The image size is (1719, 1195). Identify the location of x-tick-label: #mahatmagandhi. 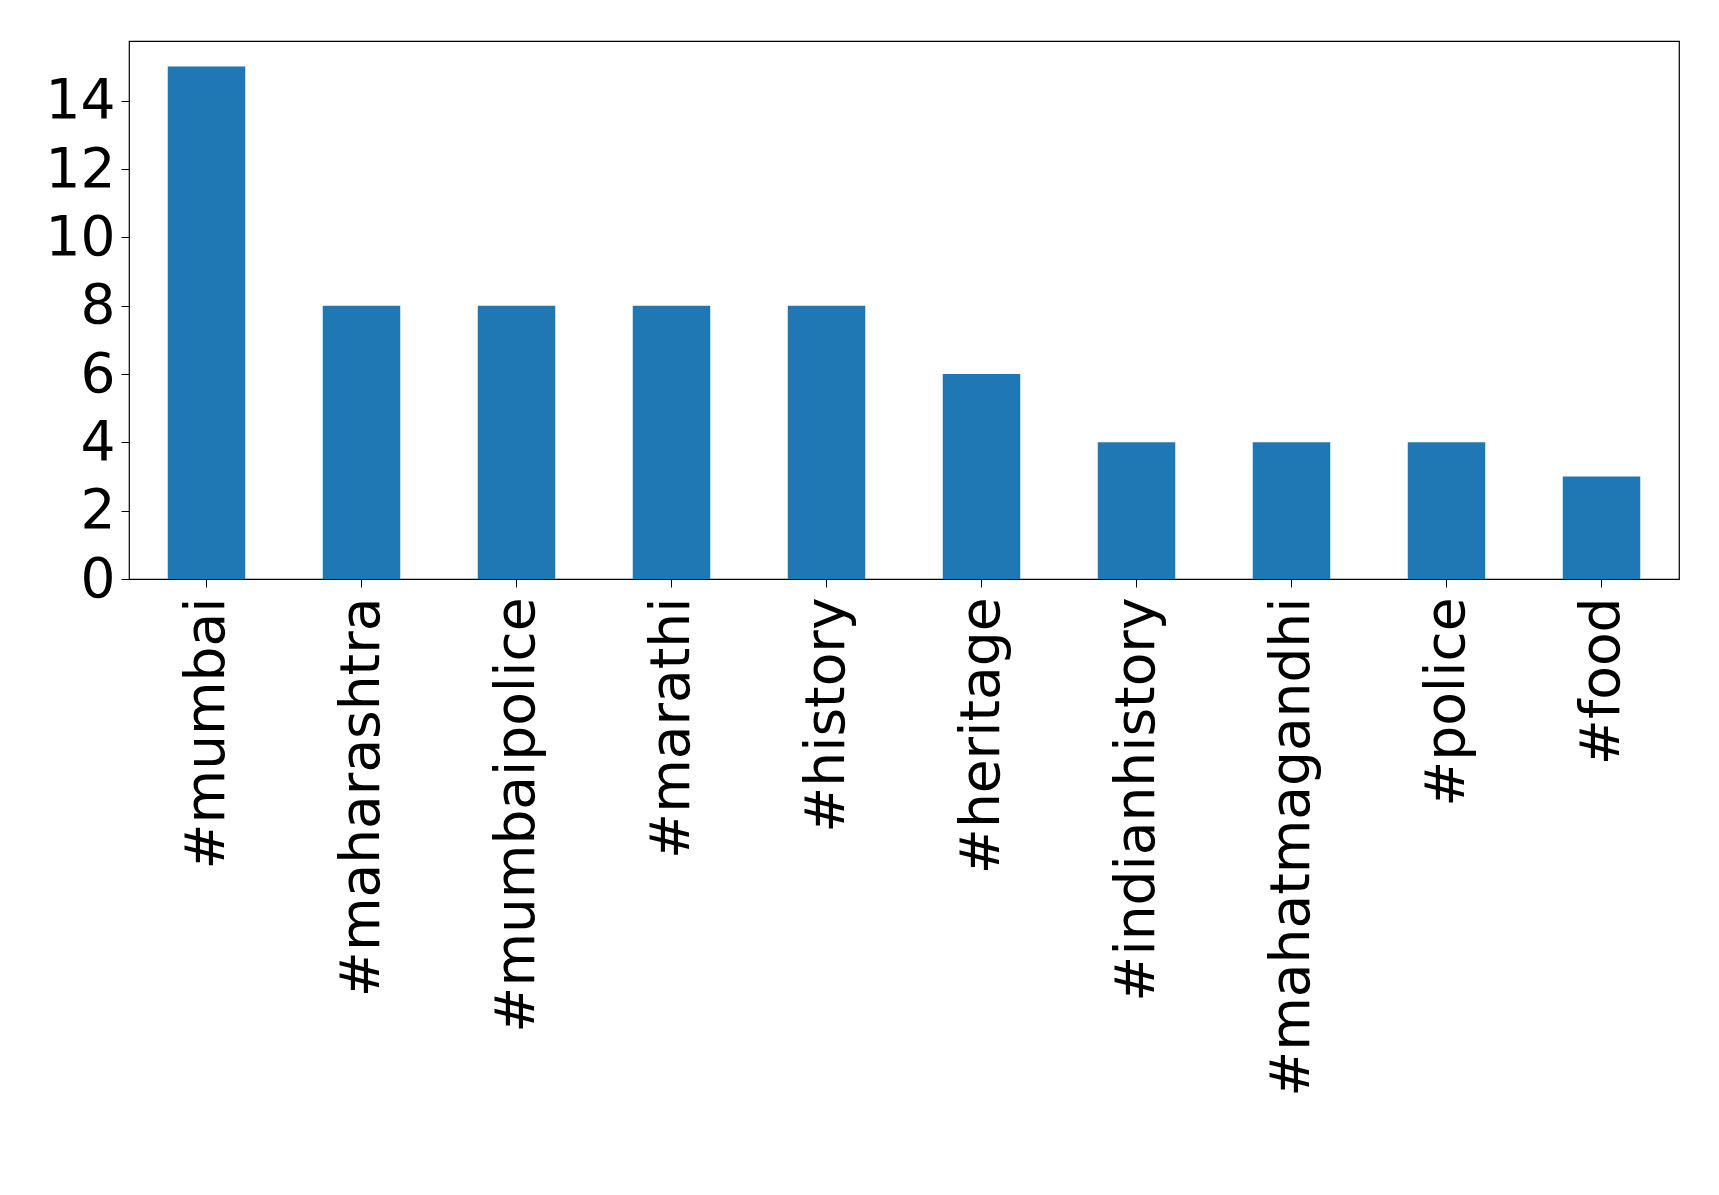
(1289, 847).